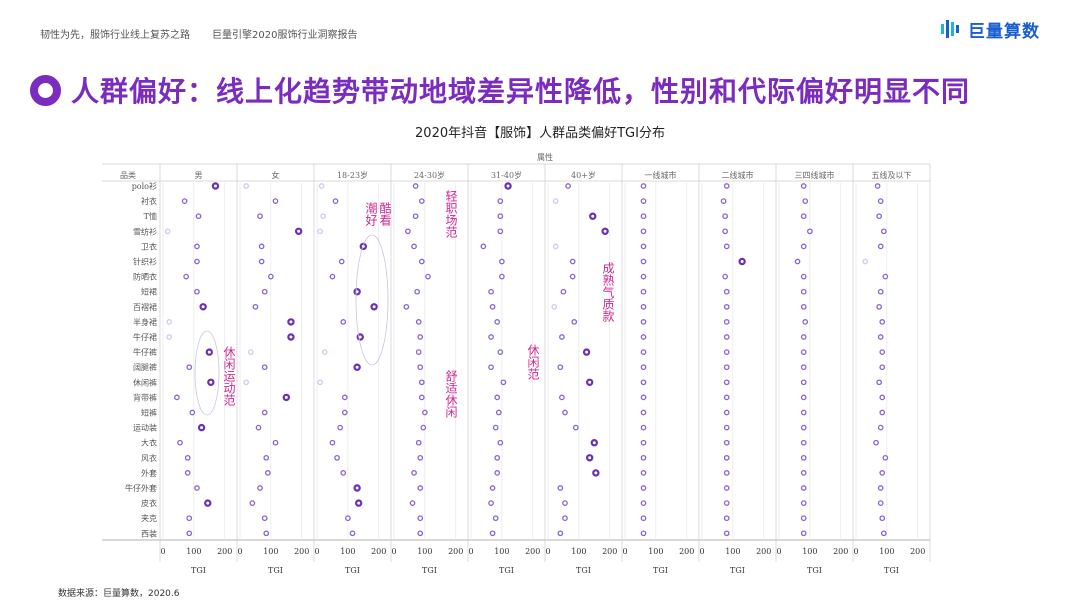 This screenshot has width=1080, height=608. Describe the element at coordinates (885, 457) in the screenshot. I see `dot-五线及以下-18` at that location.